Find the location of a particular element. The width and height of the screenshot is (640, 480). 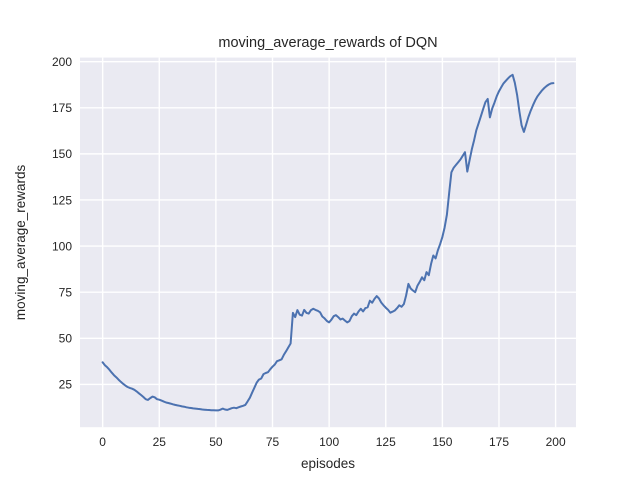

y-tick-label: 150 is located at coordinates (62, 154).